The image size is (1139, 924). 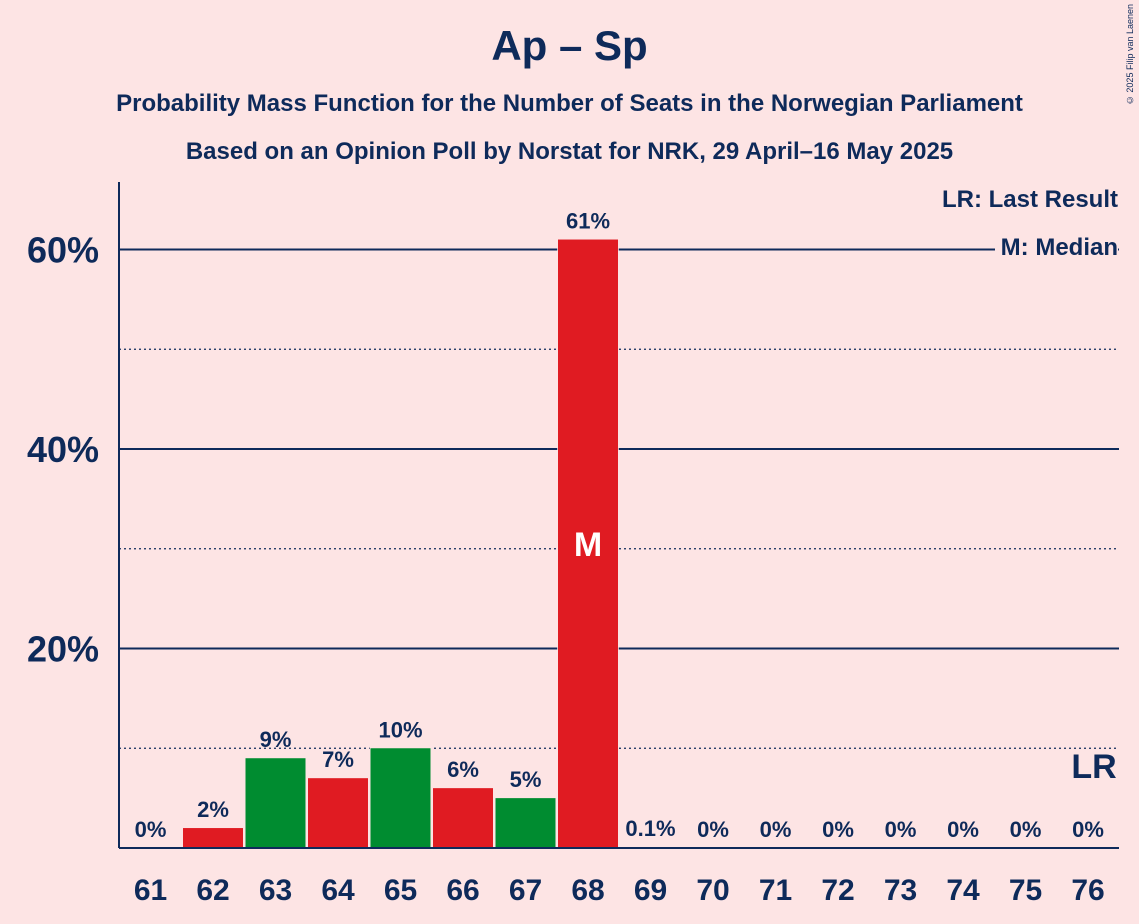 I want to click on data-label-76: 0%, so click(x=1088, y=829).